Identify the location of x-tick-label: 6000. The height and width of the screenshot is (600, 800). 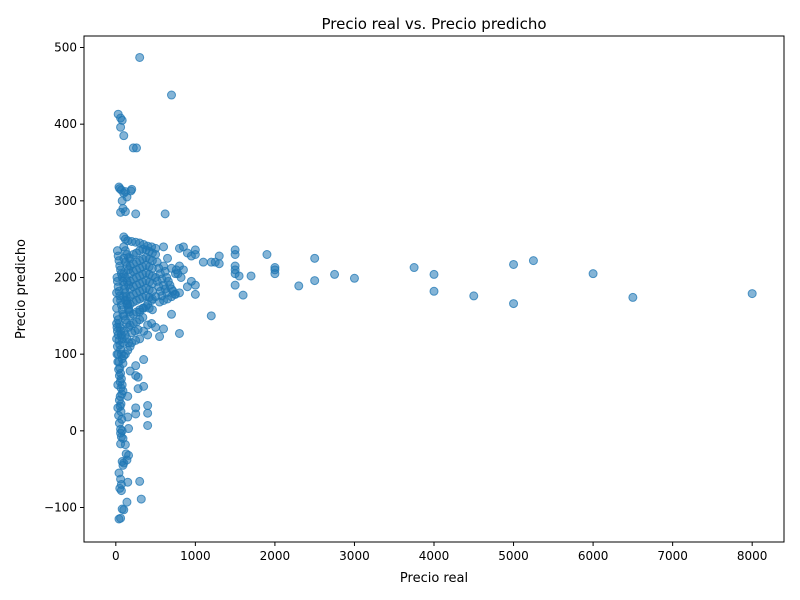
(593, 556).